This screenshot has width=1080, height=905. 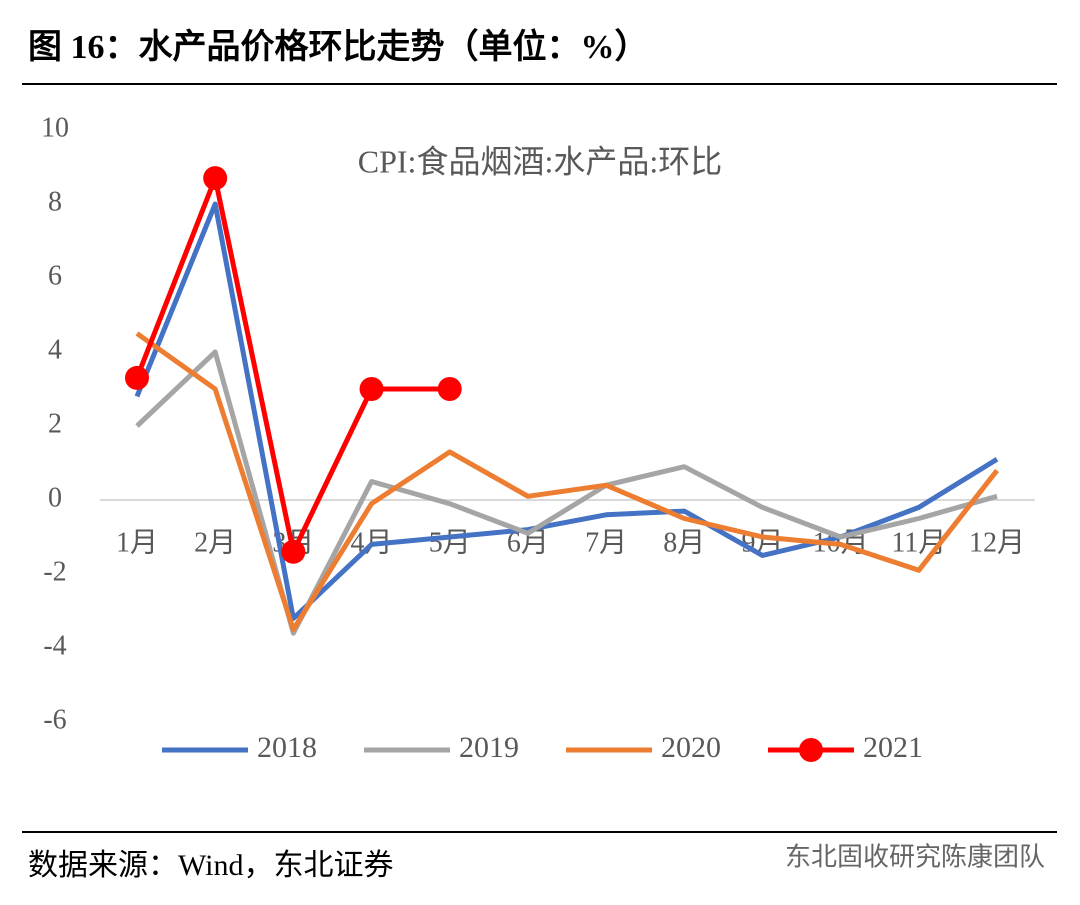 What do you see at coordinates (489, 747) in the screenshot?
I see `legend-label: 2019` at bounding box center [489, 747].